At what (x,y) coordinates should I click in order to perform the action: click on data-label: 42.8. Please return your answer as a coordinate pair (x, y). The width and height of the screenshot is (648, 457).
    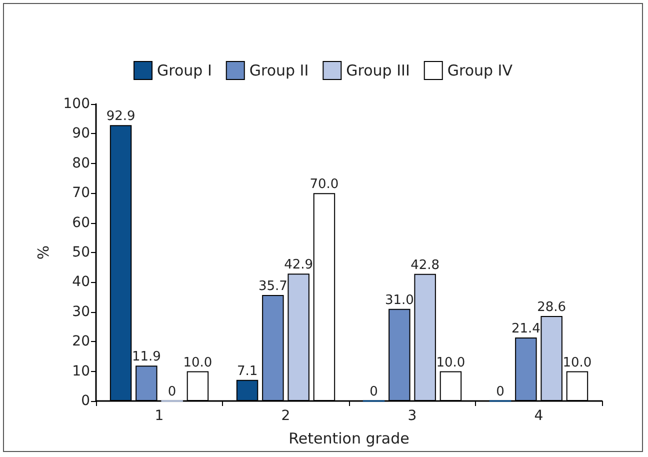
    Looking at the image, I should click on (425, 265).